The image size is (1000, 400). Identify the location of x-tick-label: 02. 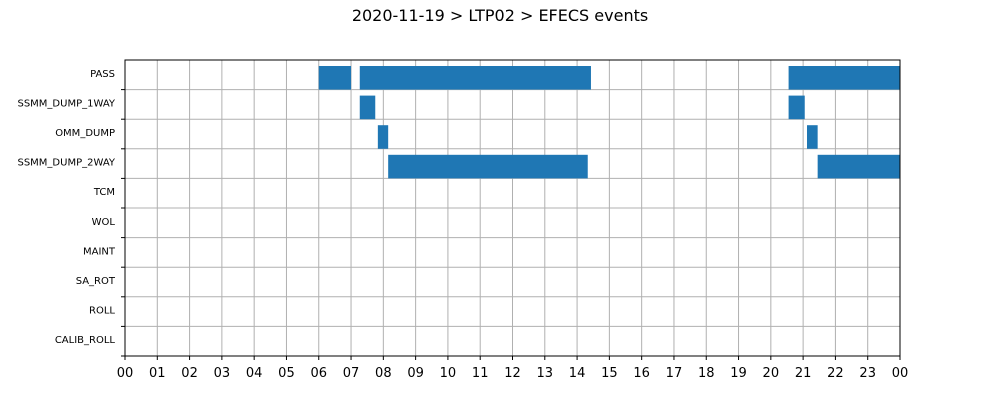
(189, 373).